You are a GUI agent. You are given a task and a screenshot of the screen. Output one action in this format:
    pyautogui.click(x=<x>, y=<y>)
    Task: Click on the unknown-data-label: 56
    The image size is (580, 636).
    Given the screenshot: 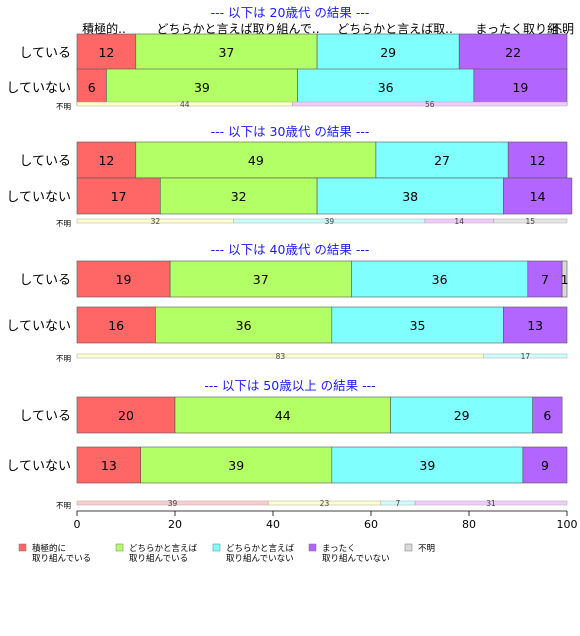 What is the action you would take?
    pyautogui.click(x=430, y=104)
    